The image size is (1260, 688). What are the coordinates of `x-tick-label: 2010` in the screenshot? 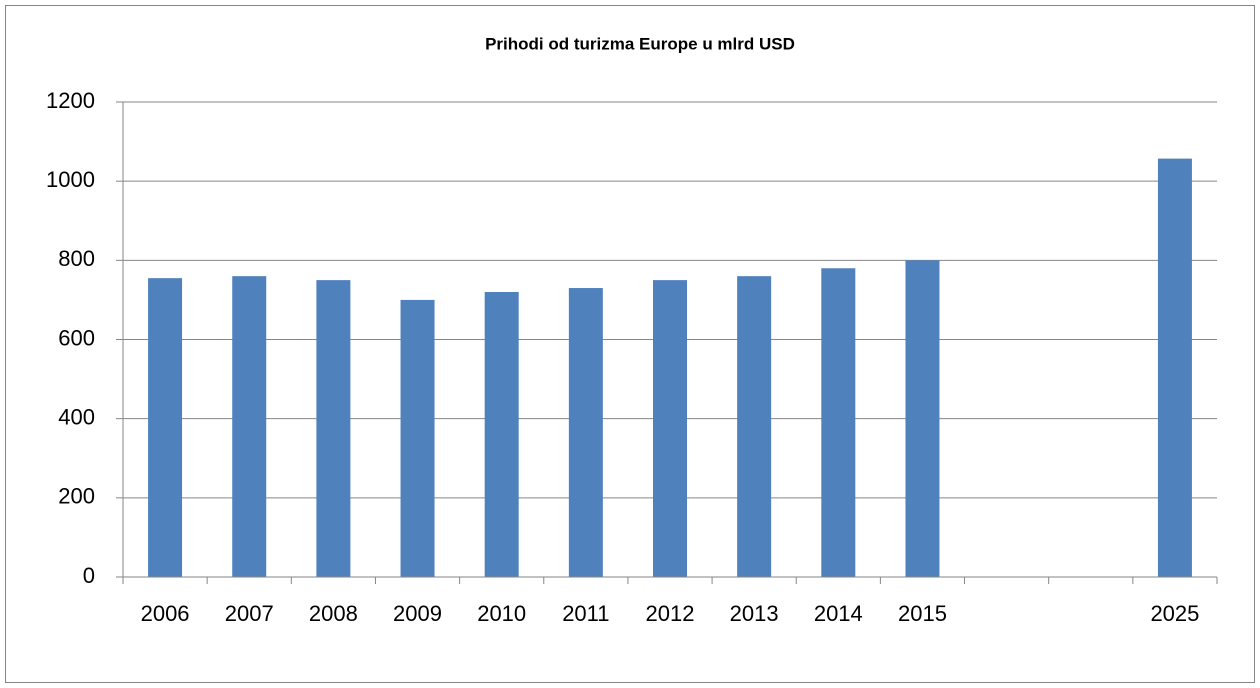 It's located at (501, 613).